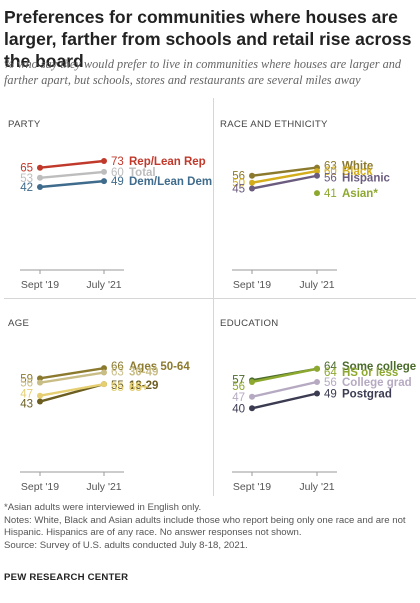  What do you see at coordinates (104, 372) in the screenshot?
I see `point-30-49-end` at bounding box center [104, 372].